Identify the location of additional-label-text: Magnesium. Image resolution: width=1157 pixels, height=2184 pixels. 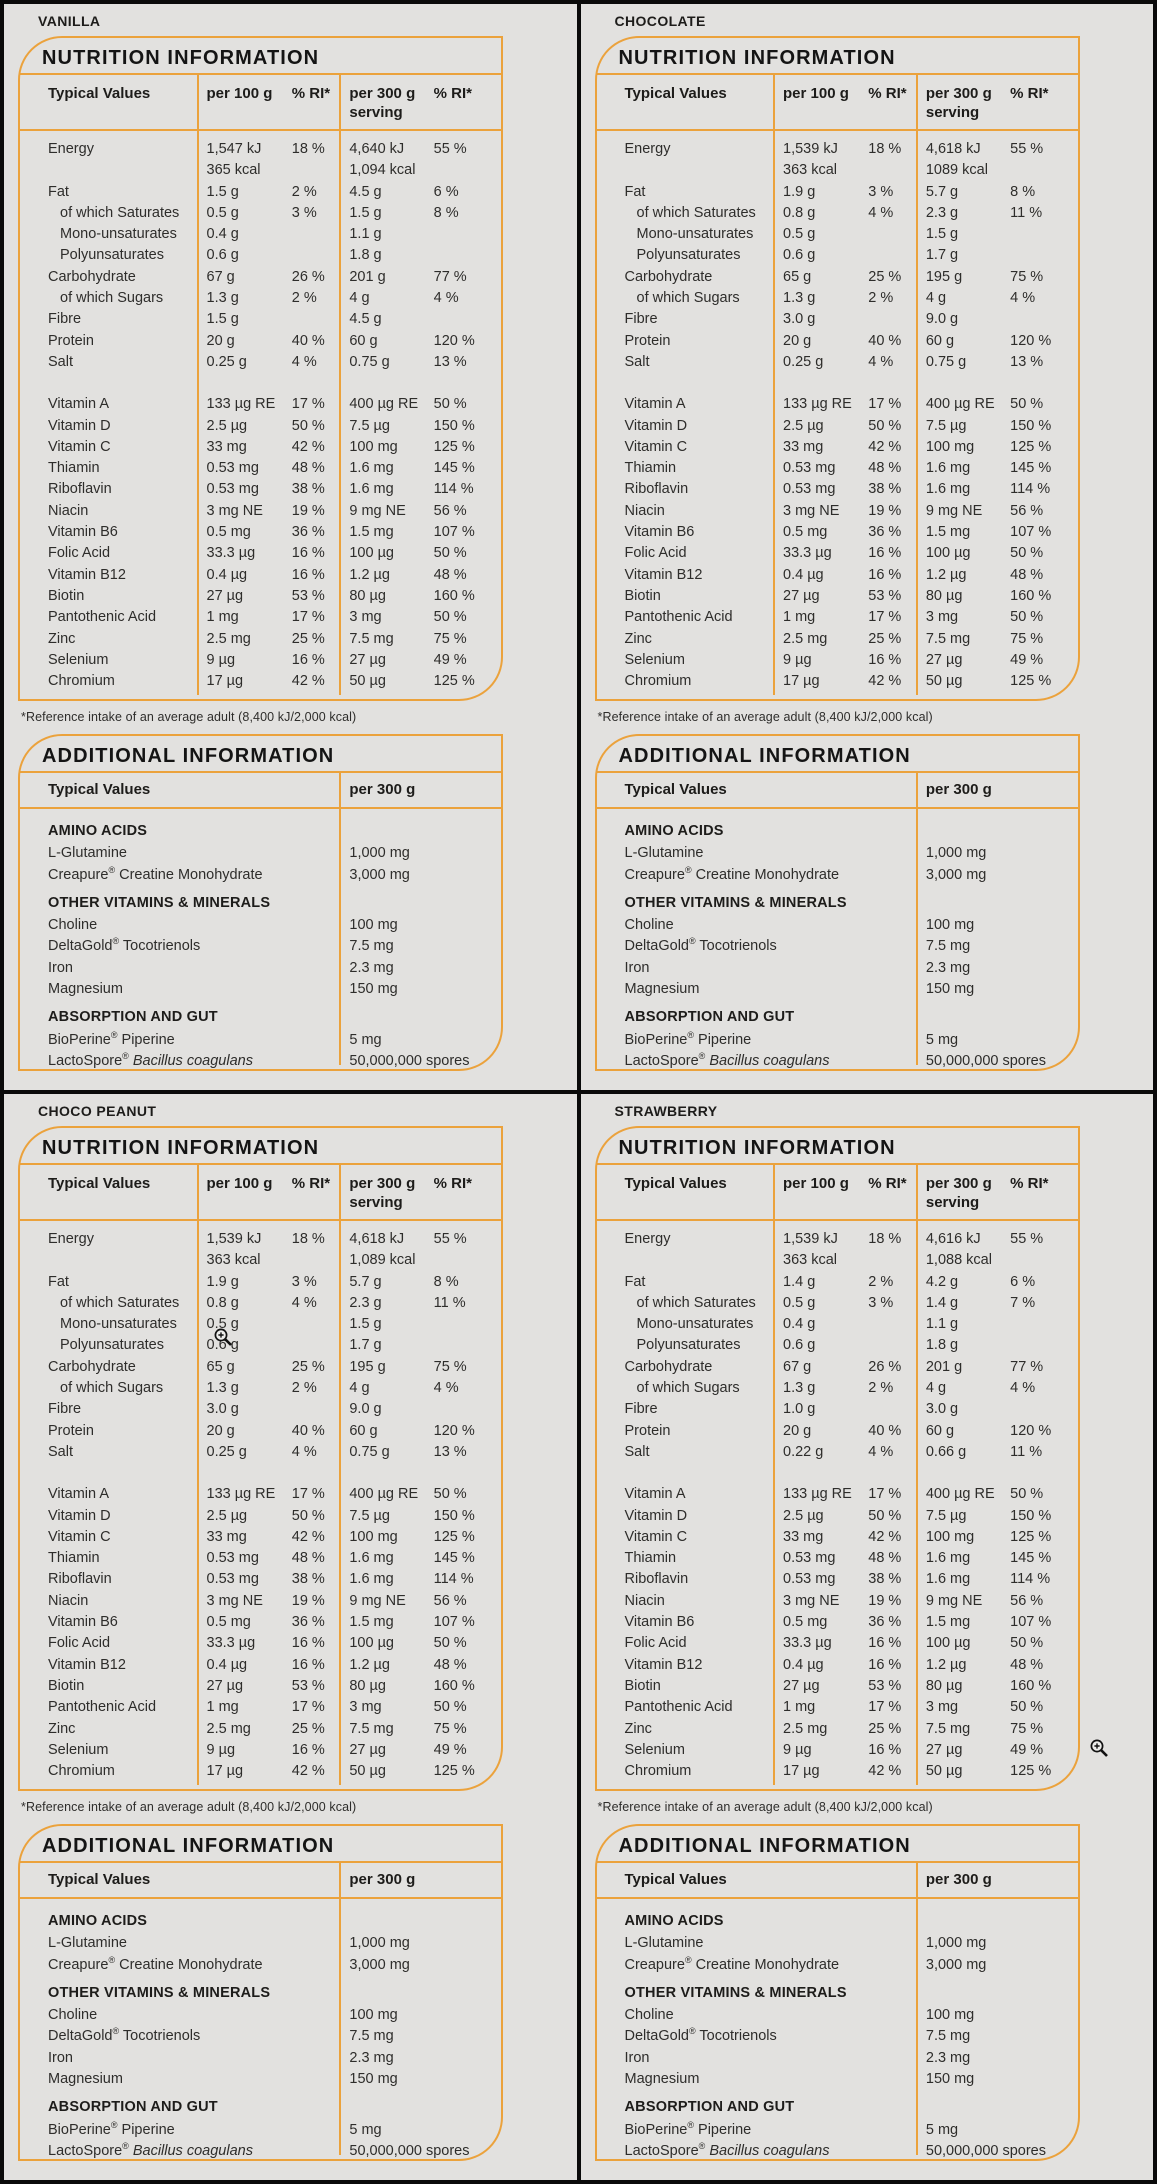
(662, 2079).